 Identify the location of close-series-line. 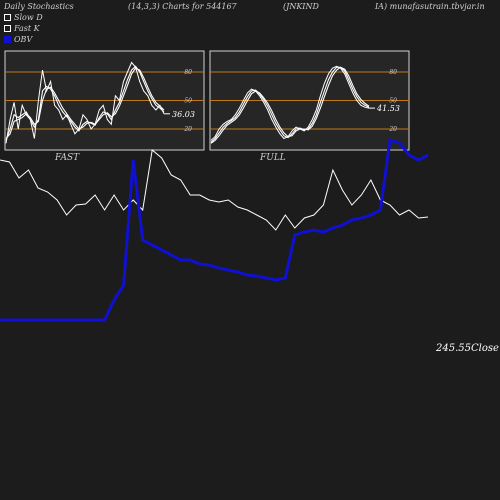
(214, 190).